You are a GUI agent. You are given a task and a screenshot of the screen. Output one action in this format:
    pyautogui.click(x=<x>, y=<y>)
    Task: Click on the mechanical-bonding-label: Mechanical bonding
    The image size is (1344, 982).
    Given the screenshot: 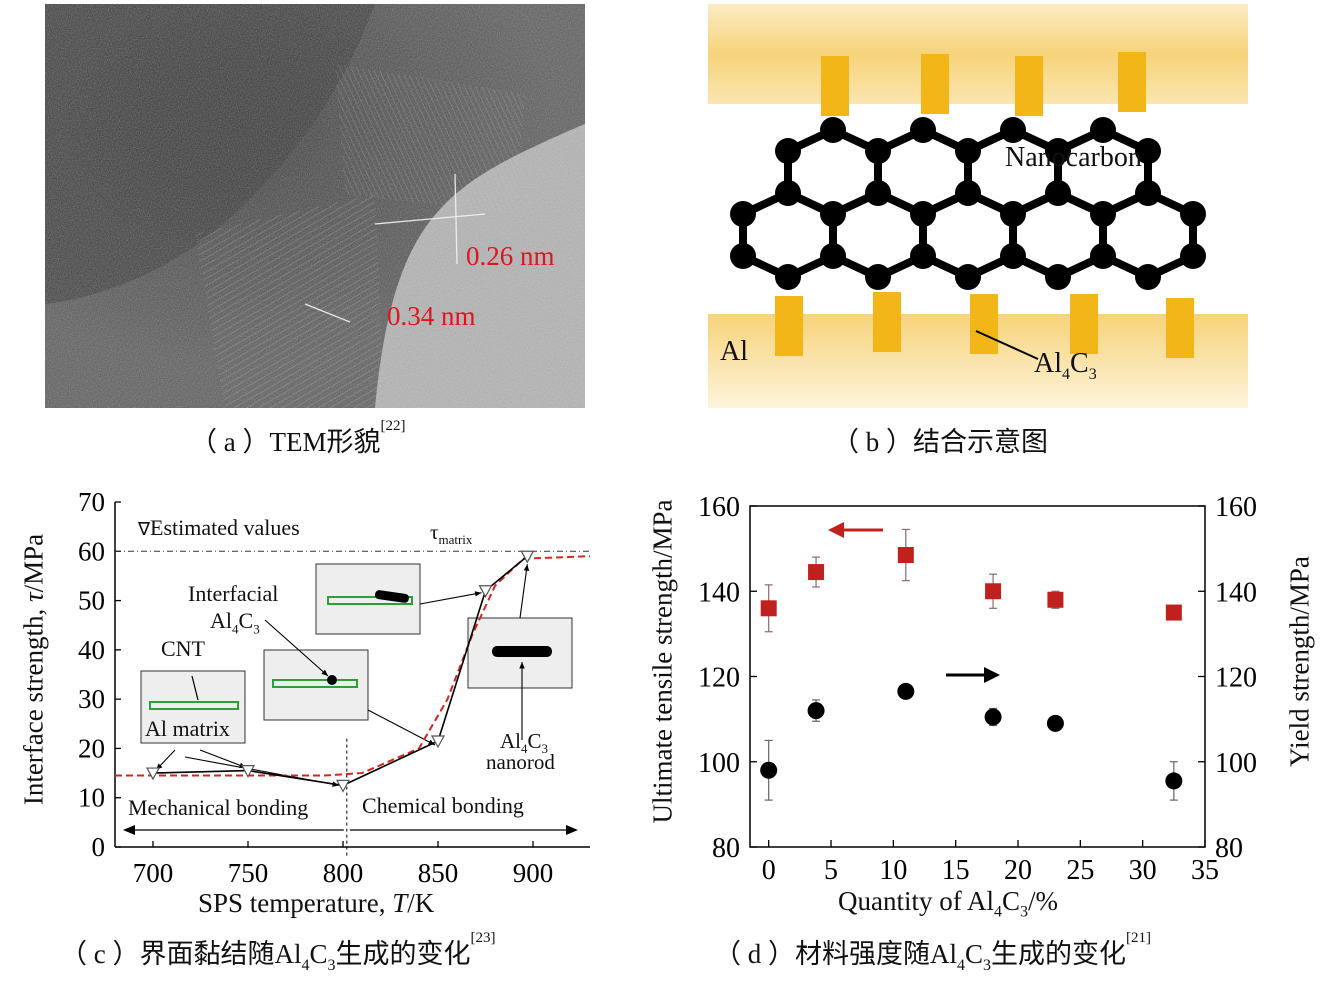 What is the action you would take?
    pyautogui.click(x=218, y=807)
    